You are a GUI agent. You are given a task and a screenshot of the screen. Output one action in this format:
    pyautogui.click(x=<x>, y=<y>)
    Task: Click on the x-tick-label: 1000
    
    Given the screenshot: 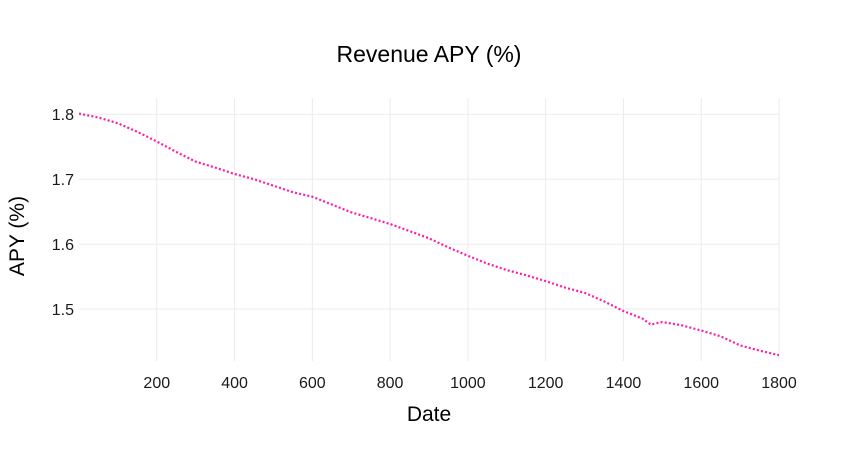 What is the action you would take?
    pyautogui.click(x=468, y=383)
    